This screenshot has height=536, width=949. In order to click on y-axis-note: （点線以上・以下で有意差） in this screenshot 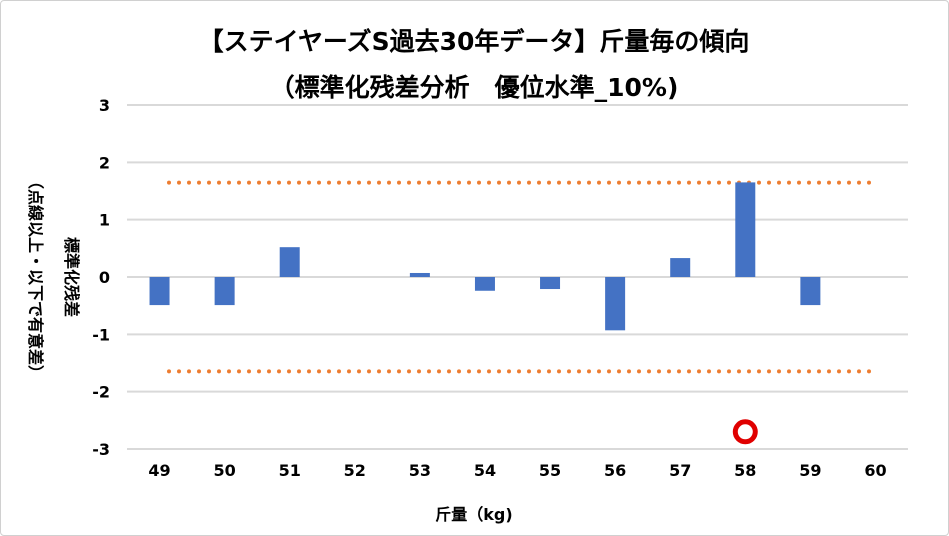, I will do `click(35, 277)`.